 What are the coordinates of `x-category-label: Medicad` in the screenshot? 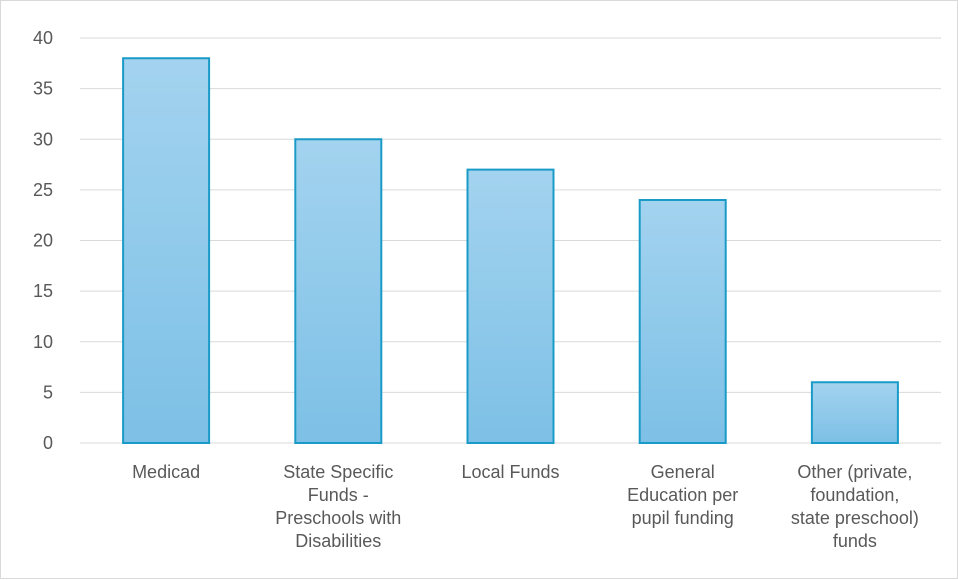 It's located at (166, 472).